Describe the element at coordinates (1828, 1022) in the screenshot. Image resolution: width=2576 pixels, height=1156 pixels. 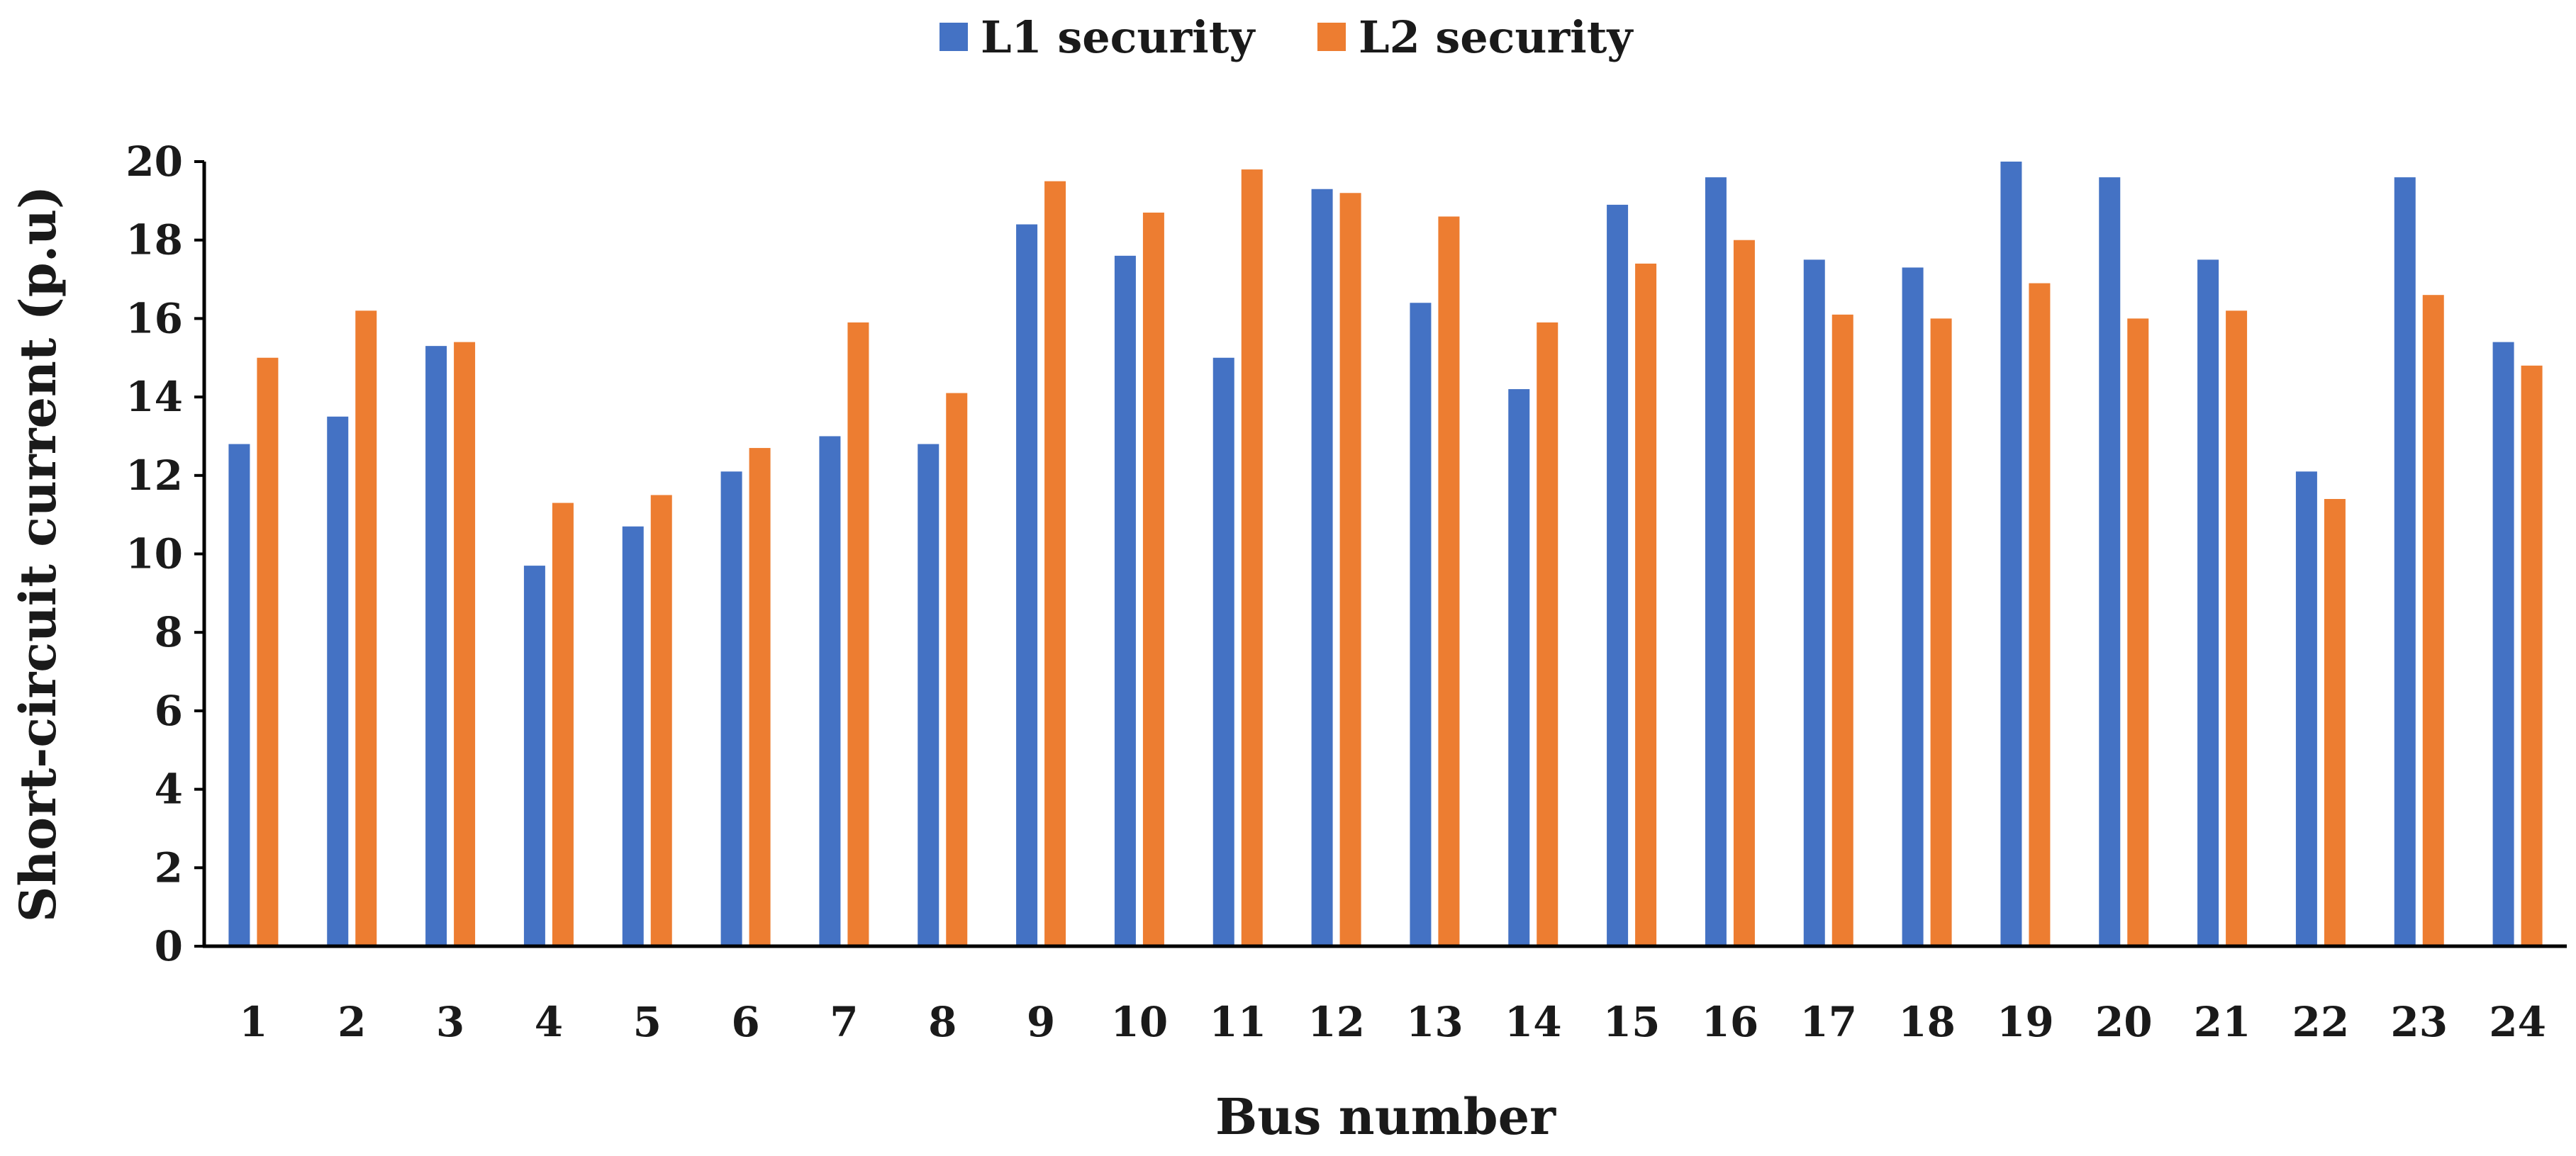
I see `x-tick-label: 17` at that location.